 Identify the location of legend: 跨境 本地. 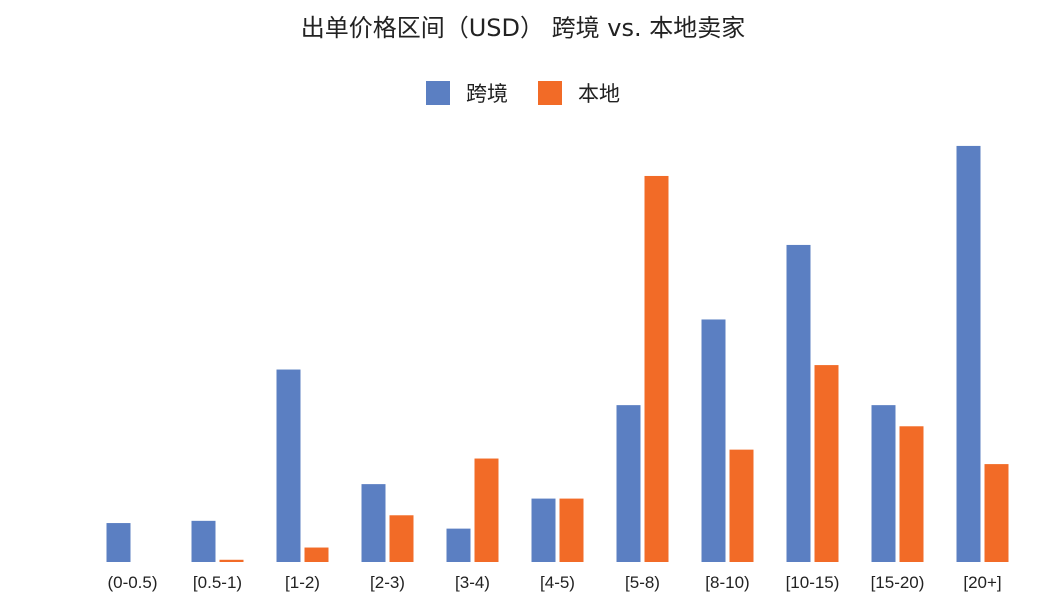
(523, 93).